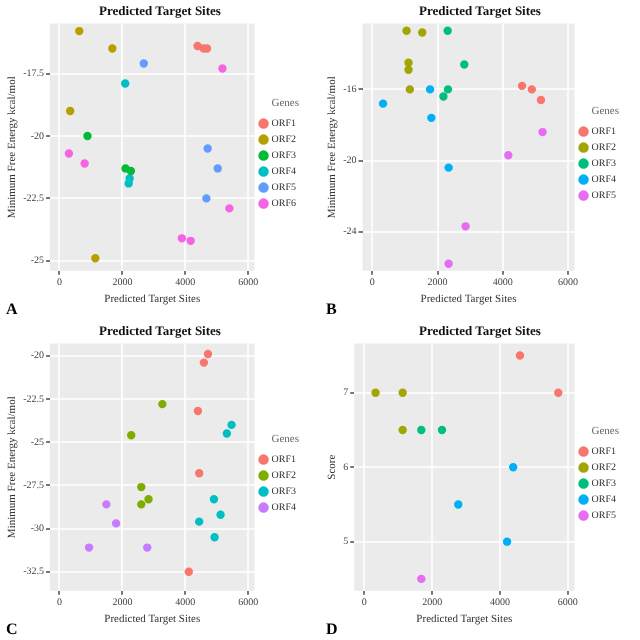 Image resolution: width=640 pixels, height=640 pixels. Describe the element at coordinates (332, 309) in the screenshot. I see `text: B` at that location.